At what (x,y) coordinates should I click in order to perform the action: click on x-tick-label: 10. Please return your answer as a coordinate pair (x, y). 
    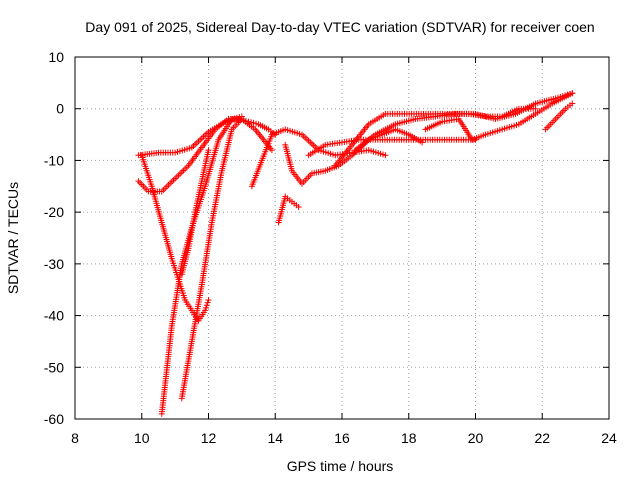
    Looking at the image, I should click on (142, 438).